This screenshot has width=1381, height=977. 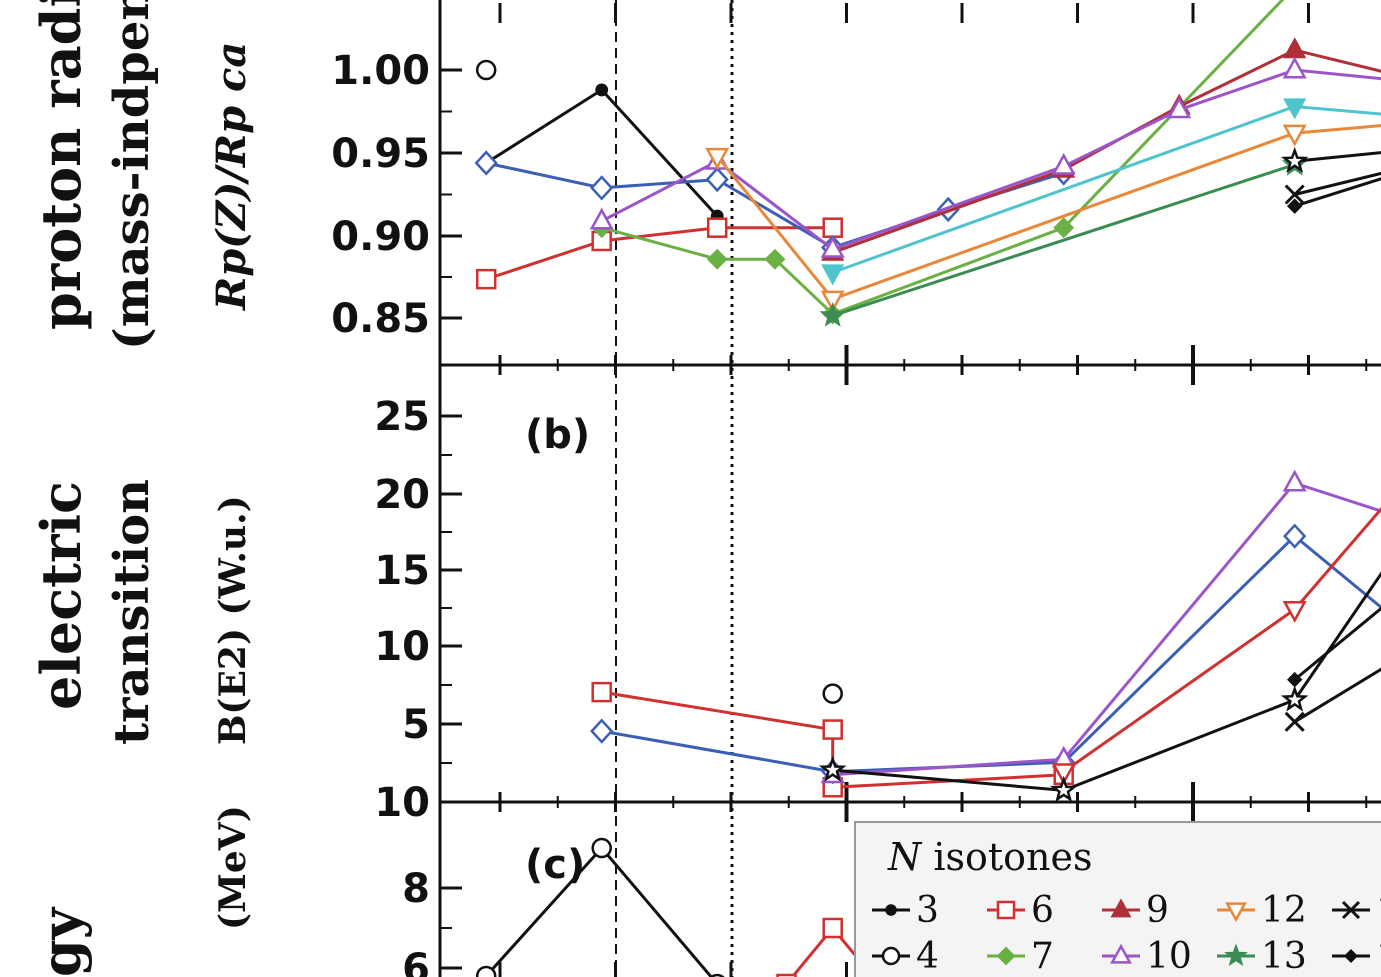 What do you see at coordinates (402, 647) in the screenshot?
I see `y-tick-label: 10` at bounding box center [402, 647].